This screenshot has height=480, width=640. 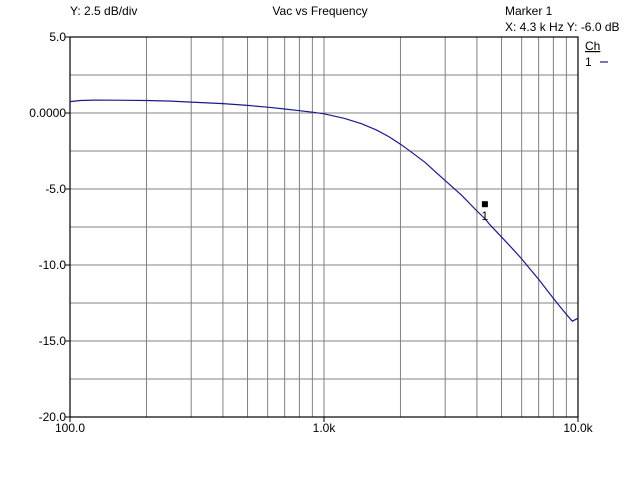 I want to click on marker-title: Marker 1, so click(x=529, y=11).